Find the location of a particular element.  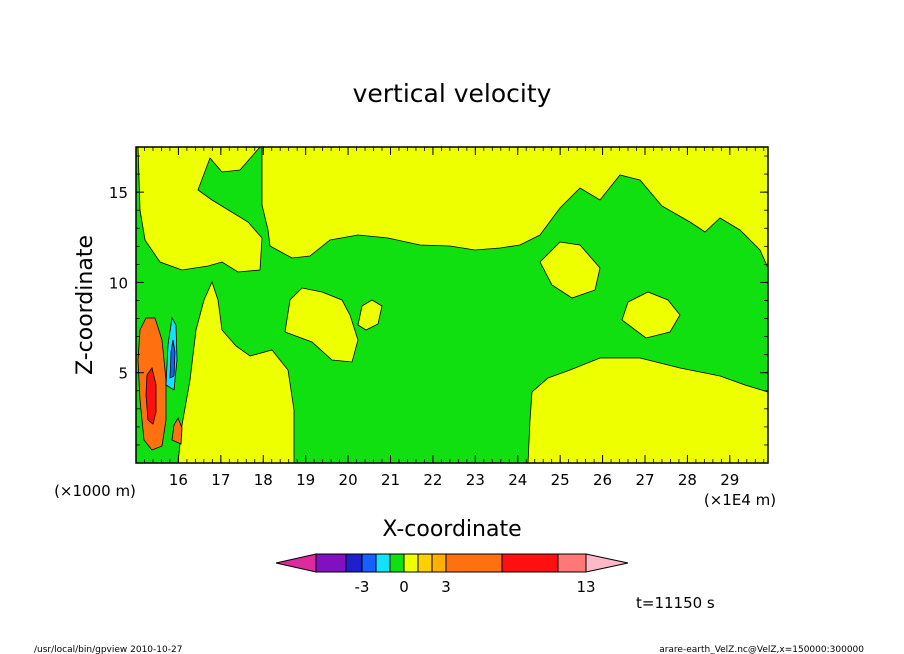

yellow-region-right-upper is located at coordinates (570, 270).